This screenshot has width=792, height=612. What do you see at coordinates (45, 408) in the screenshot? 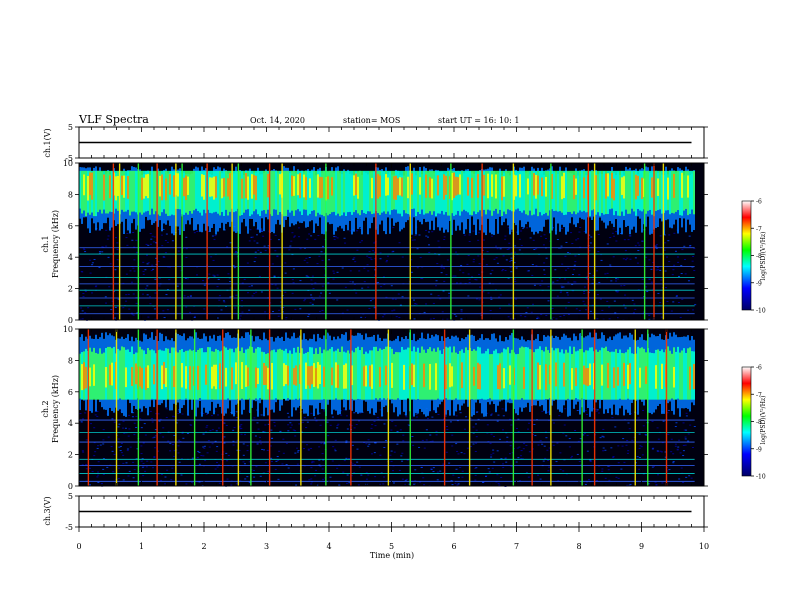
I see `ch2-ylabel-channel: ch.2` at bounding box center [45, 408].